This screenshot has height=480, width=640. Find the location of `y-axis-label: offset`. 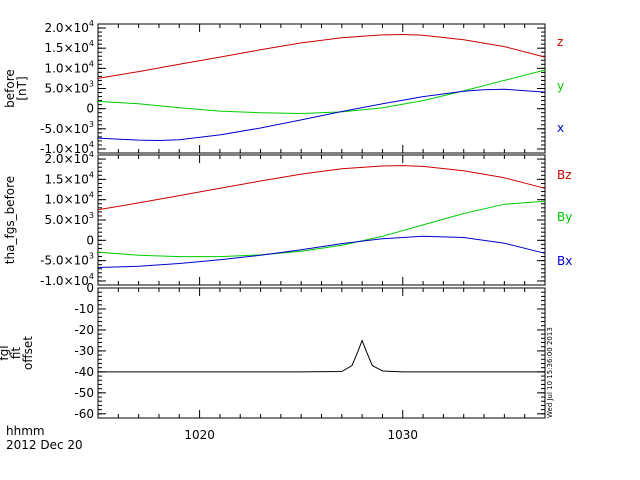

y-axis-label: offset is located at coordinates (28, 353).